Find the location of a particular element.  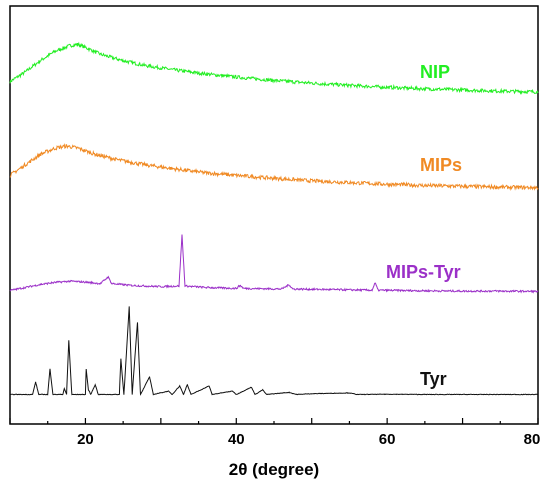

x-tick-label: 60 is located at coordinates (387, 439).